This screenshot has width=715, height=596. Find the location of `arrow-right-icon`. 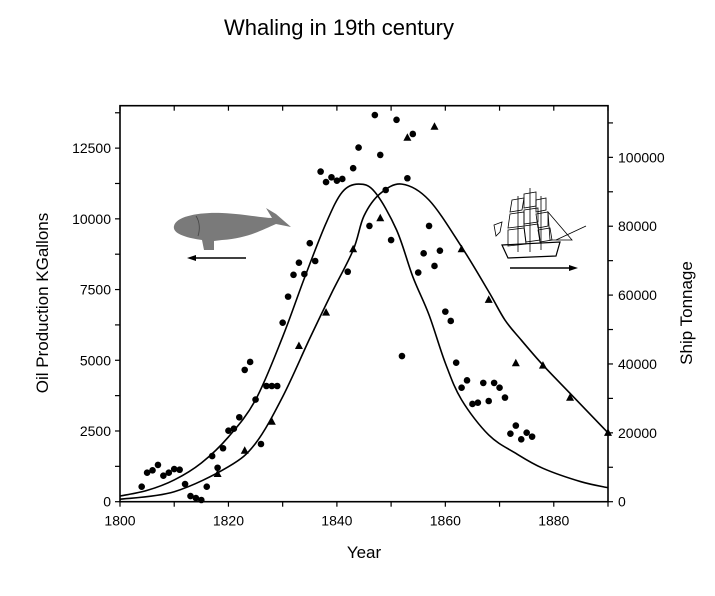

arrow-right-icon is located at coordinates (544, 268).